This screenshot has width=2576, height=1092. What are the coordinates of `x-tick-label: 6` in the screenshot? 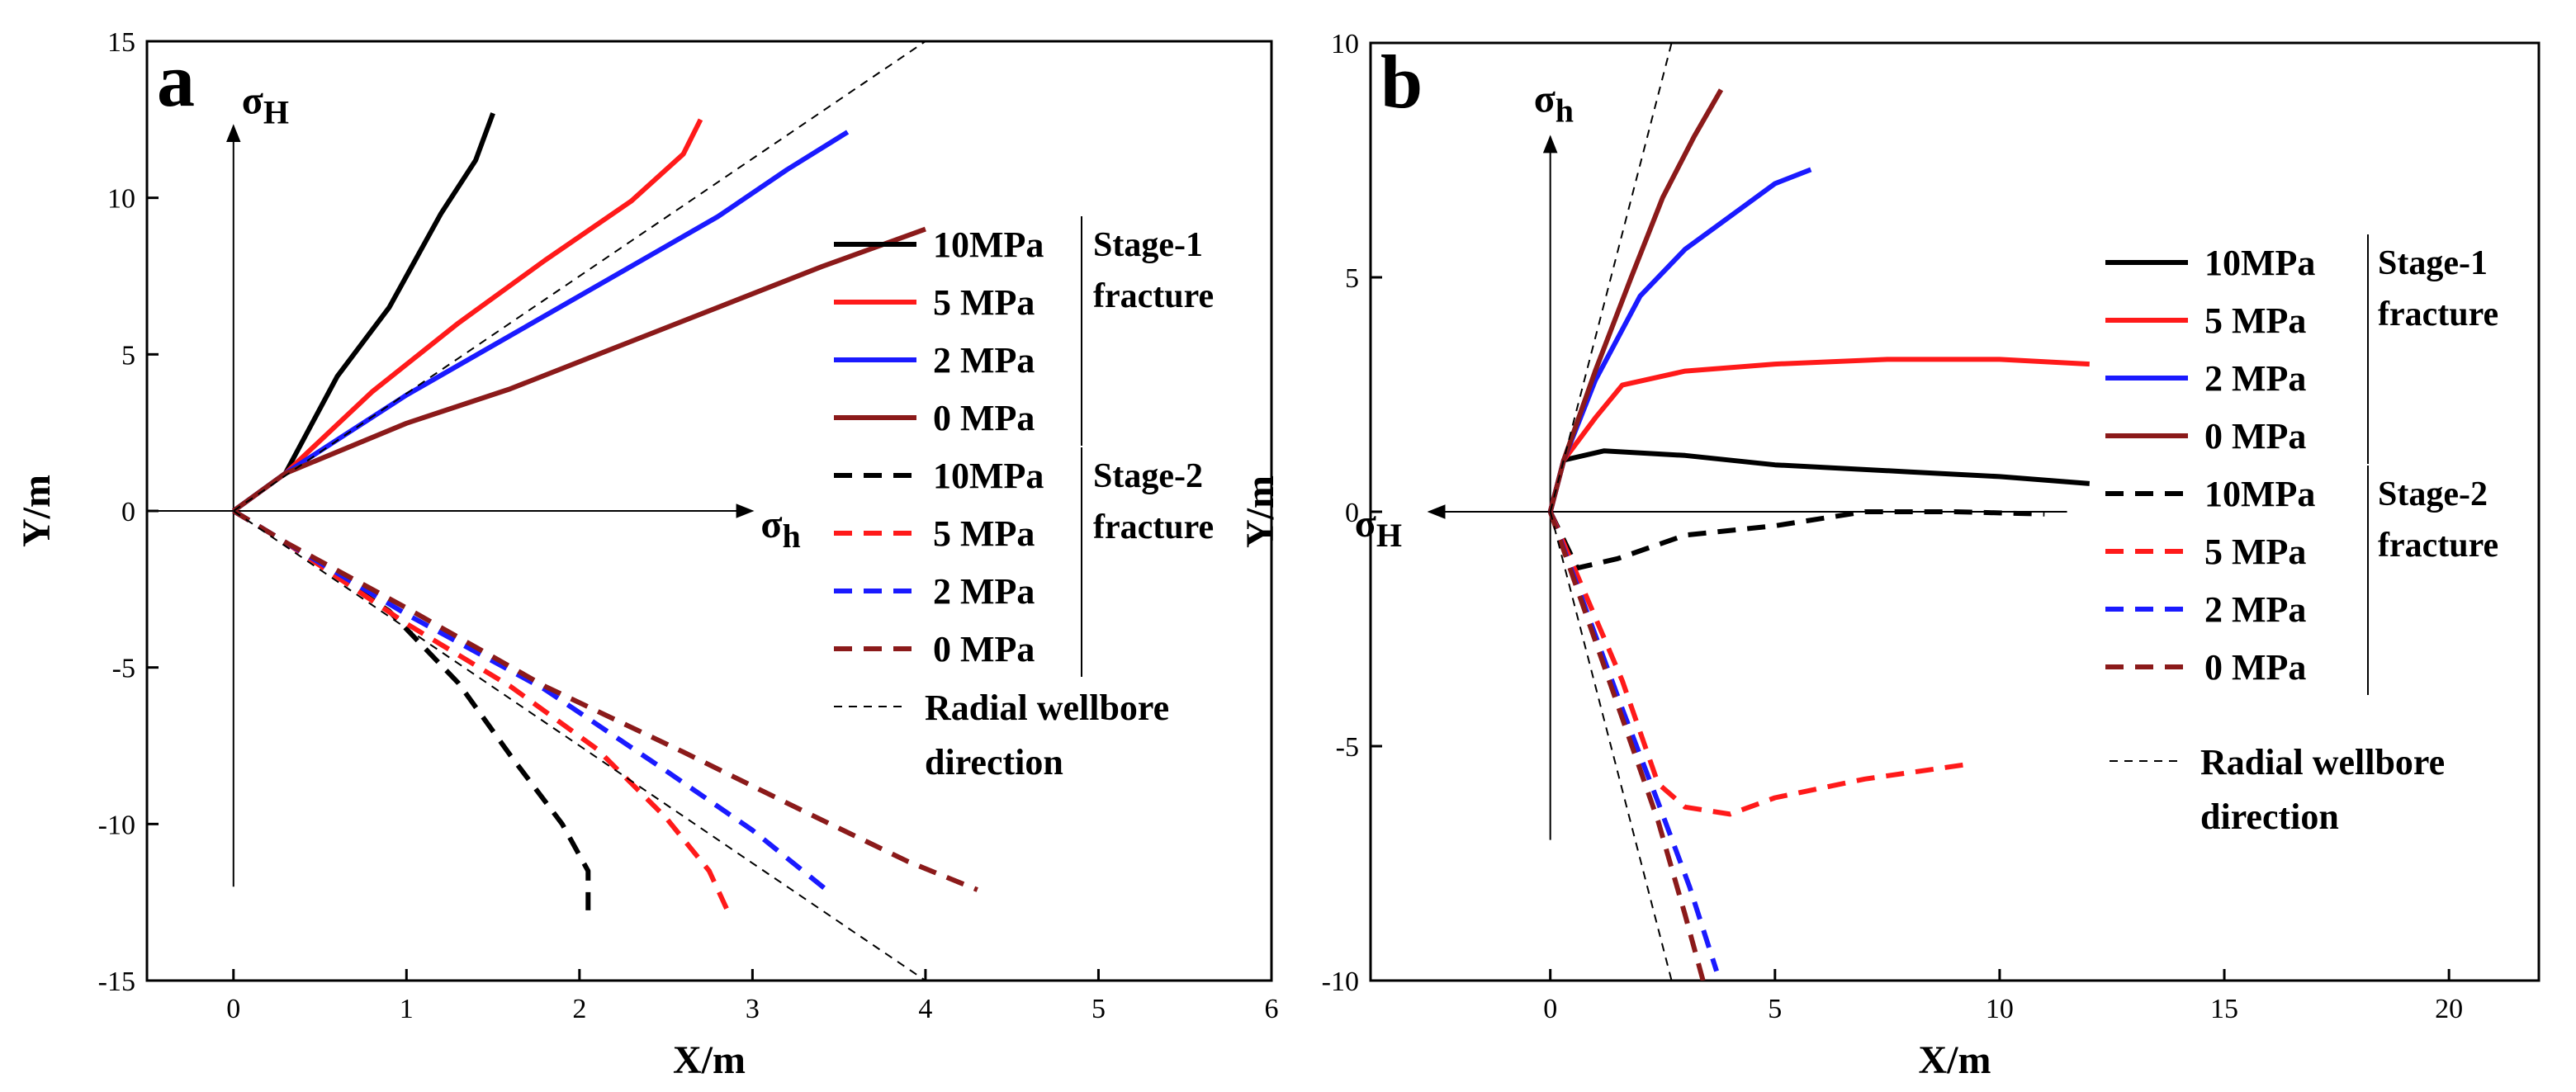 It's located at (1272, 1009).